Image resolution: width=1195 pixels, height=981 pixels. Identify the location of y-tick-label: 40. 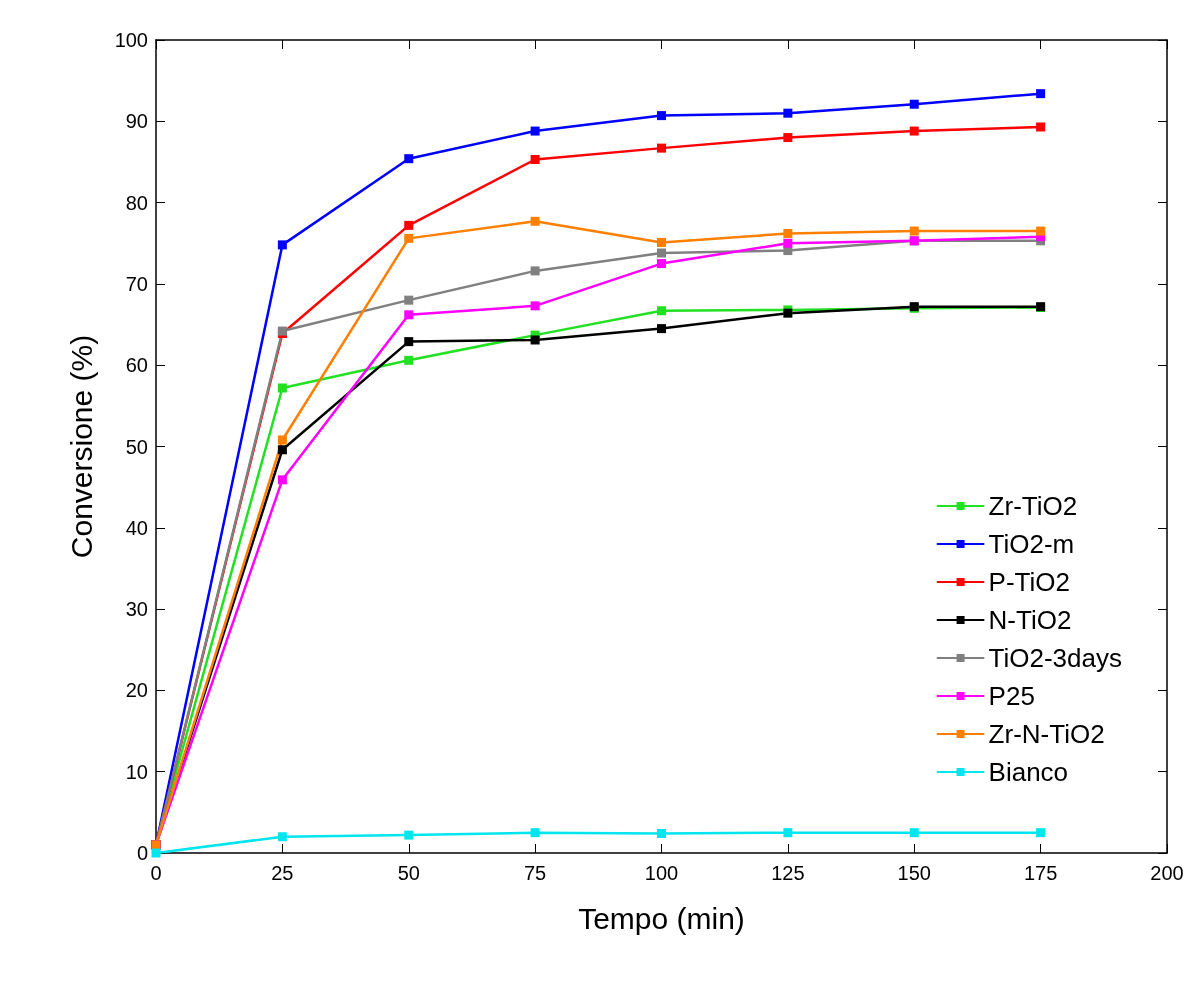
(136, 527).